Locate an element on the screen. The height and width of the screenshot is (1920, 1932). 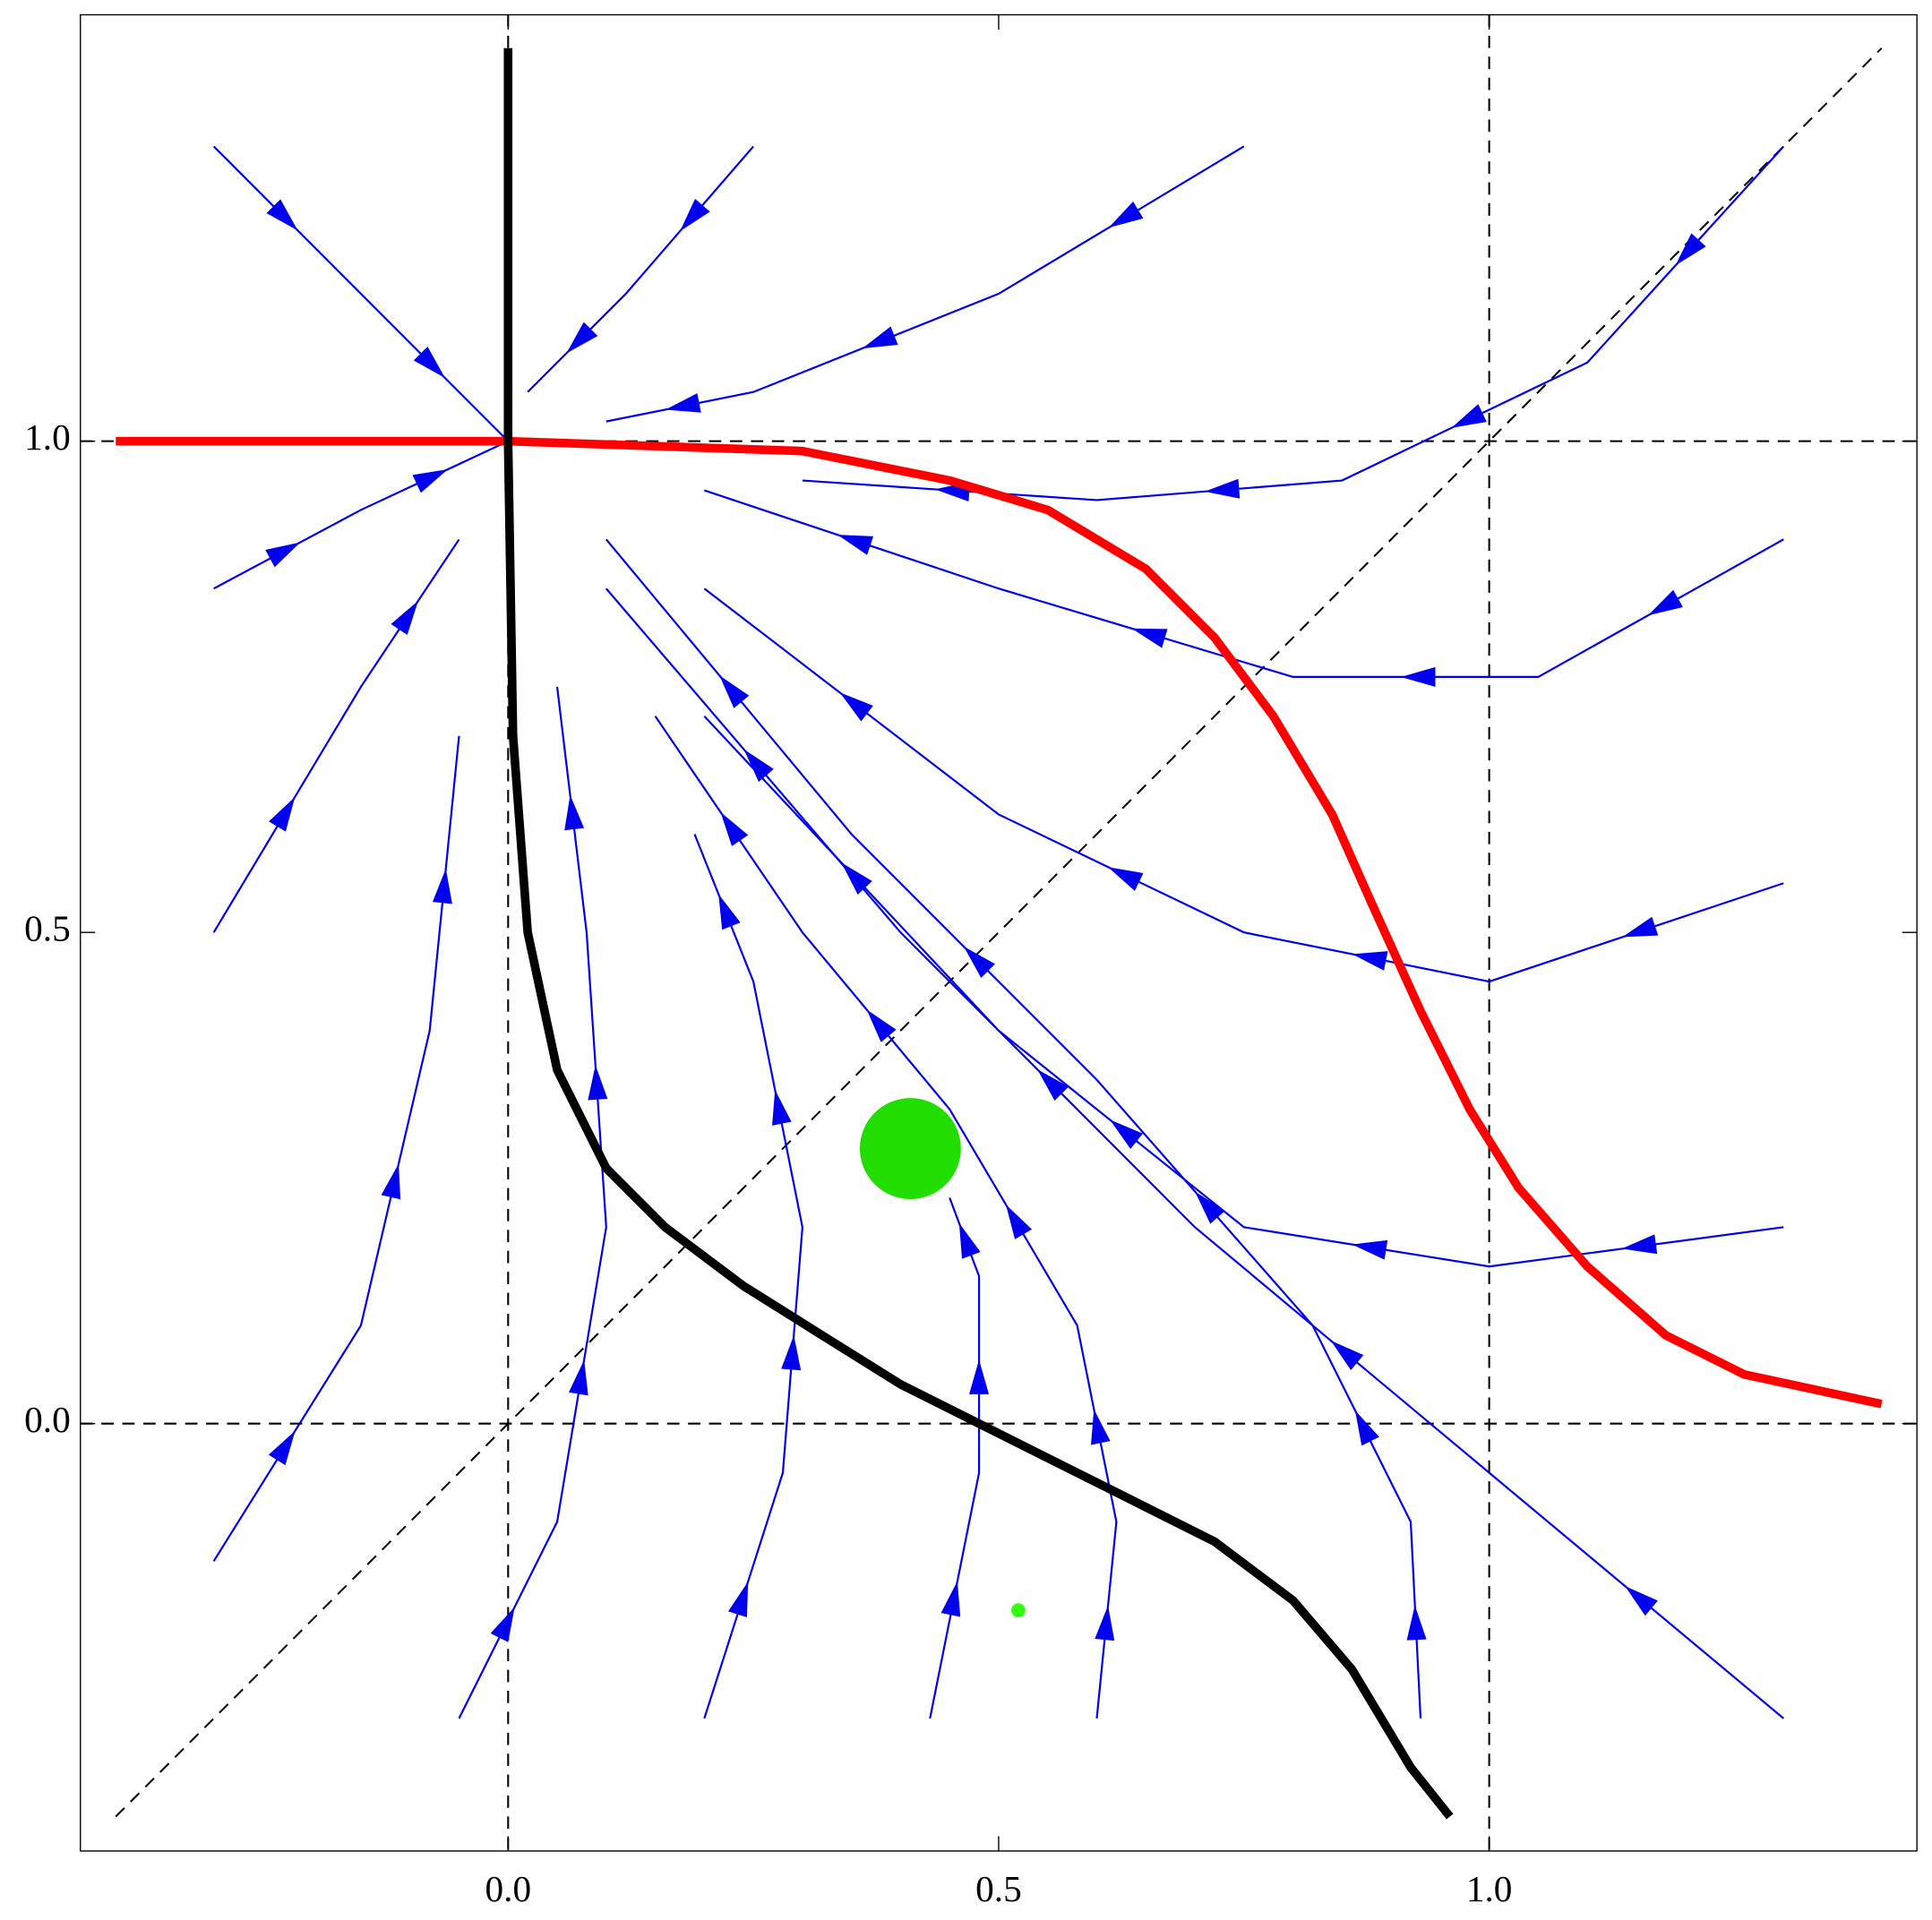
y-tick-label: 0.5 is located at coordinates (47, 929).